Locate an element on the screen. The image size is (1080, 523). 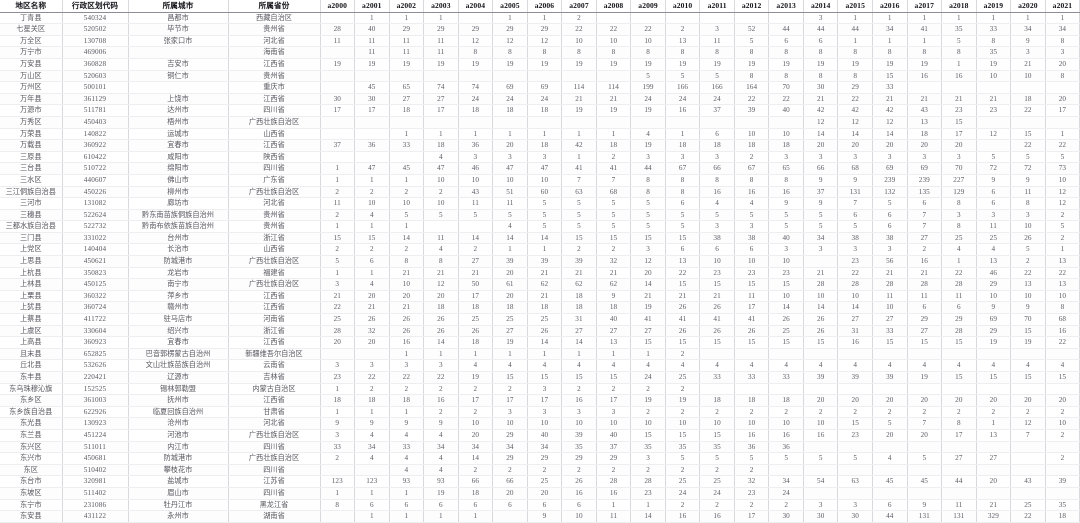
cell-a2007: 29 is located at coordinates (579, 458).